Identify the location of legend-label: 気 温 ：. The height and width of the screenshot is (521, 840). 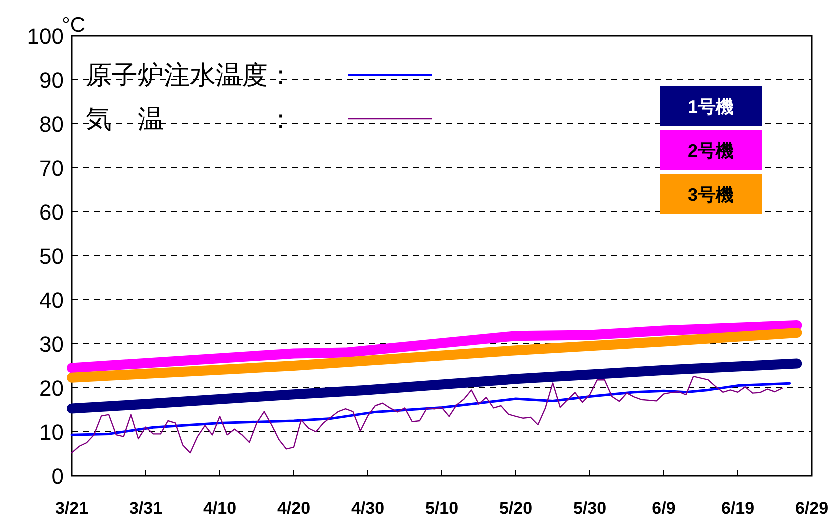
(190, 119).